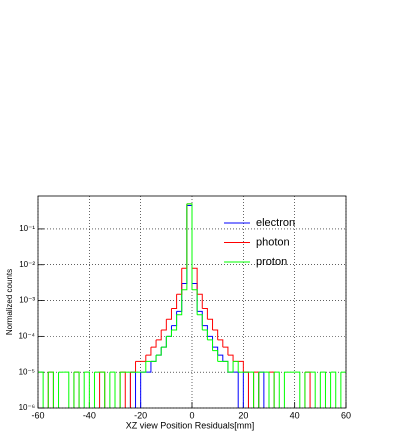 This screenshot has height=436, width=415. I want to click on legend-label: proton, so click(271, 262).